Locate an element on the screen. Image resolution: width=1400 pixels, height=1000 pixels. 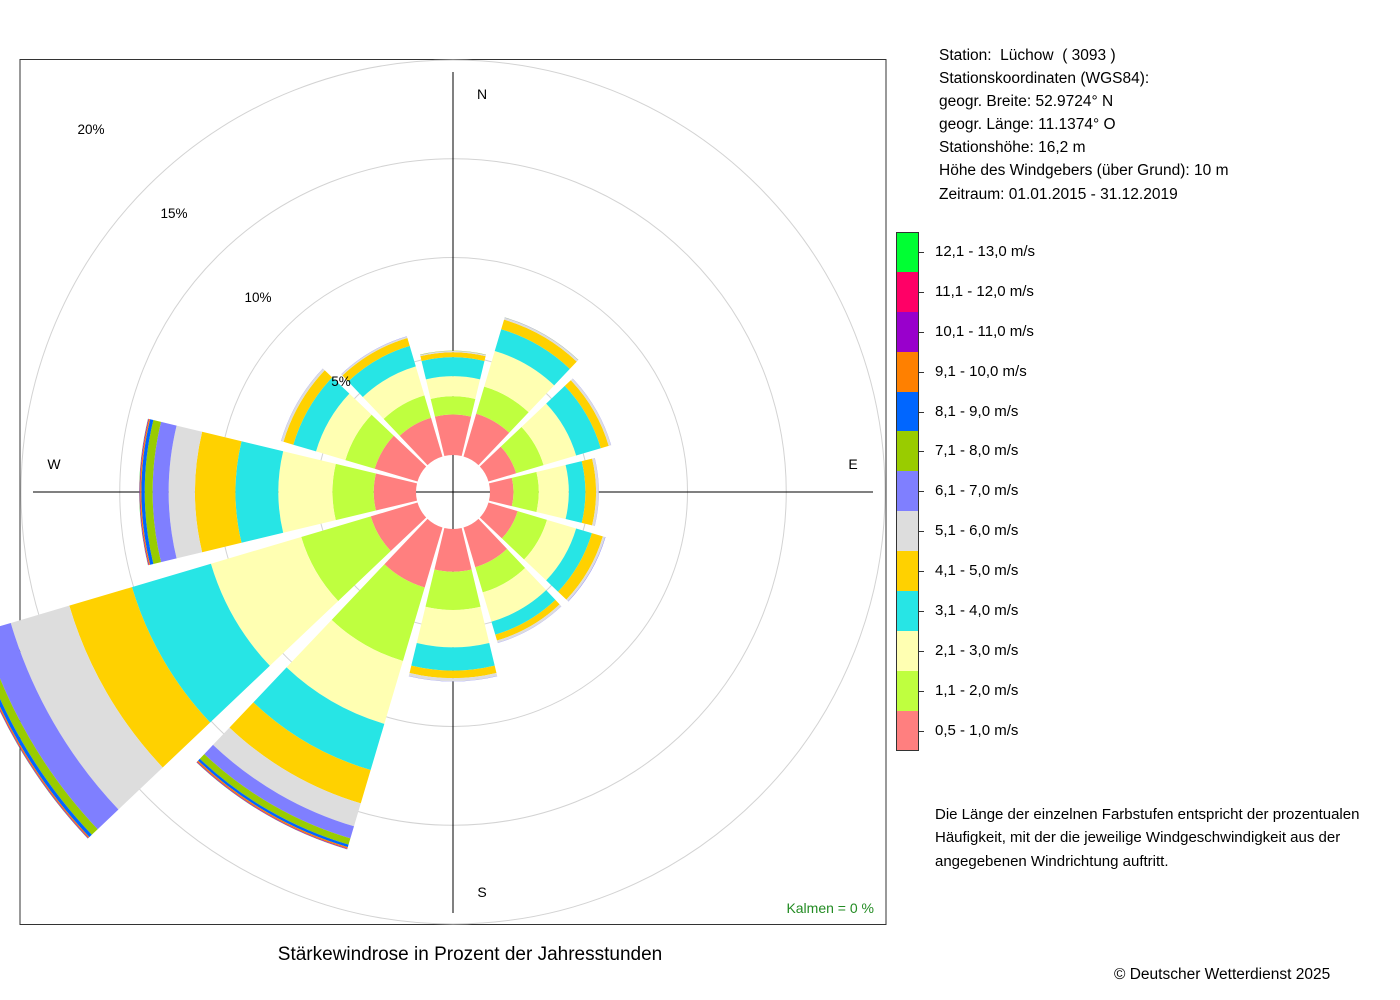
note-line: angegebenen Windrichtung auftritt. is located at coordinates (1052, 861).